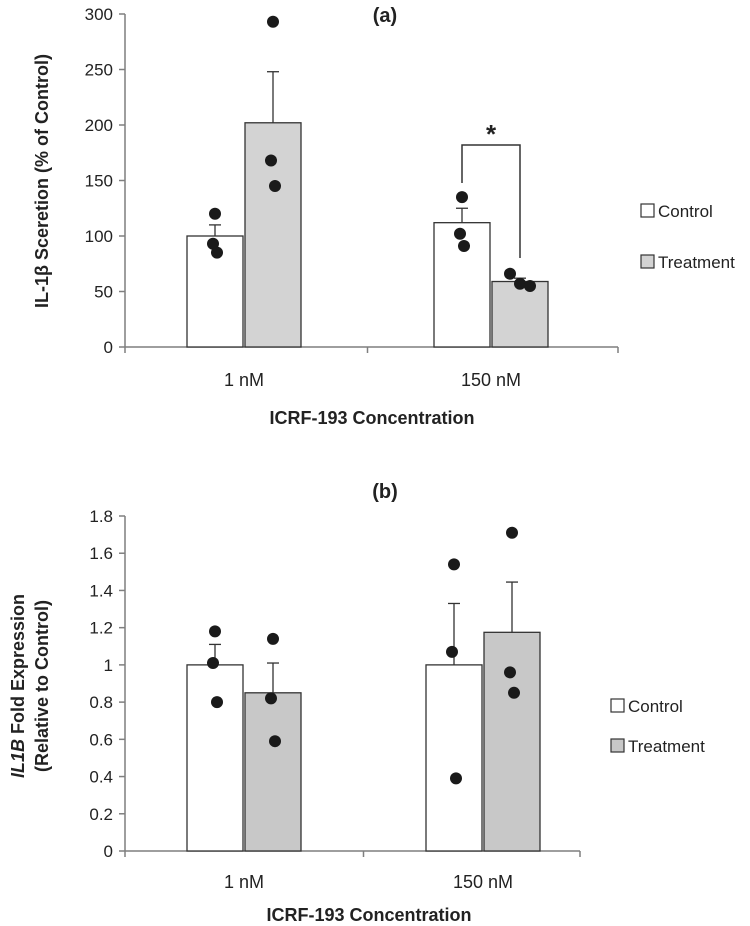  I want to click on x-axis-title-b: ICRF-193 Concentration, so click(368, 915).